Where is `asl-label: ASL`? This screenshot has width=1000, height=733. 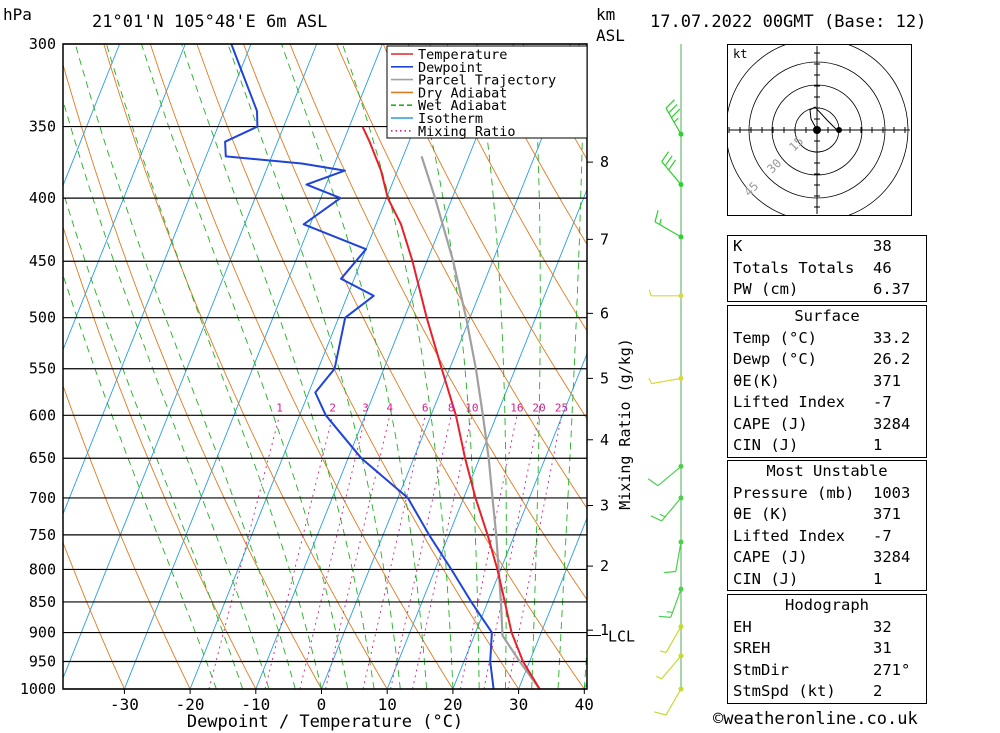 asl-label: ASL is located at coordinates (610, 35).